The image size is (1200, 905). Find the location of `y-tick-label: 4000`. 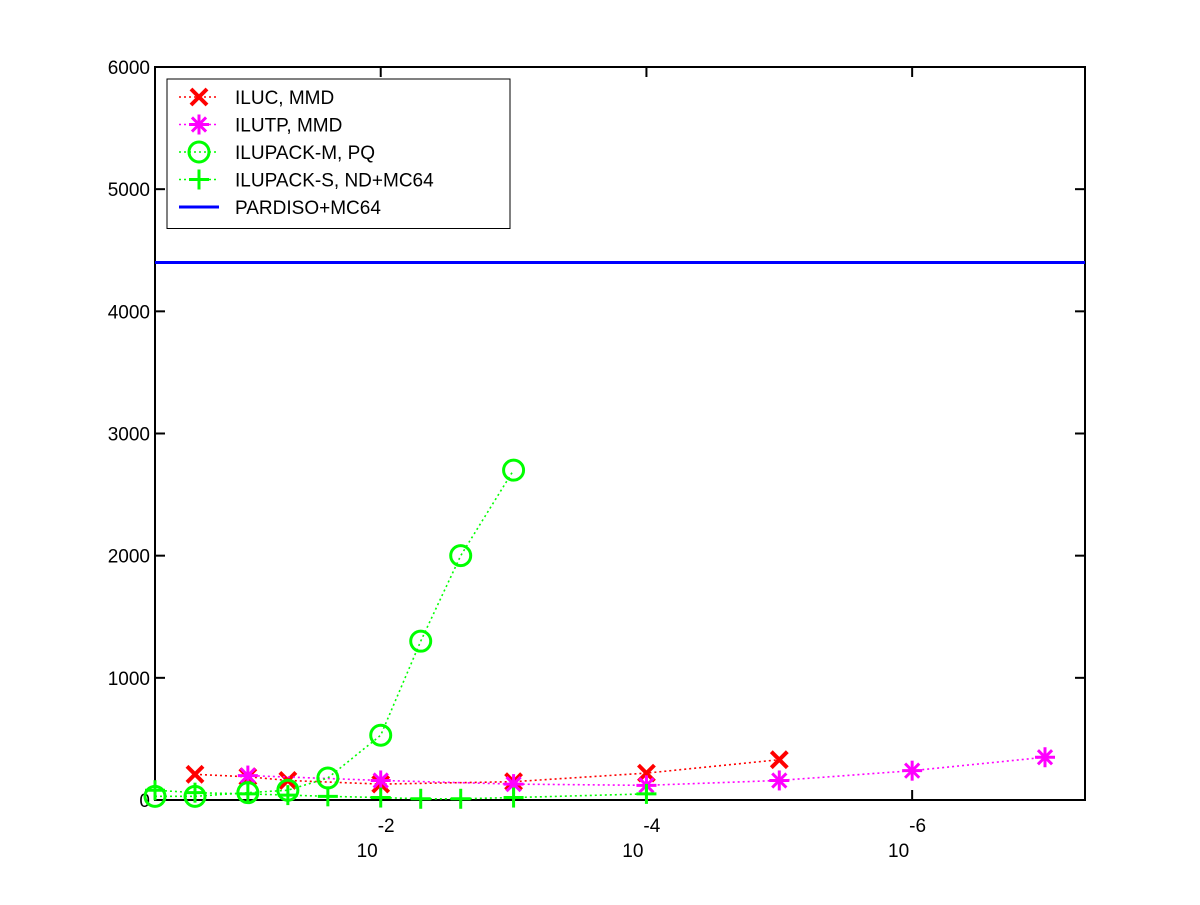

y-tick-label: 4000 is located at coordinates (129, 312).